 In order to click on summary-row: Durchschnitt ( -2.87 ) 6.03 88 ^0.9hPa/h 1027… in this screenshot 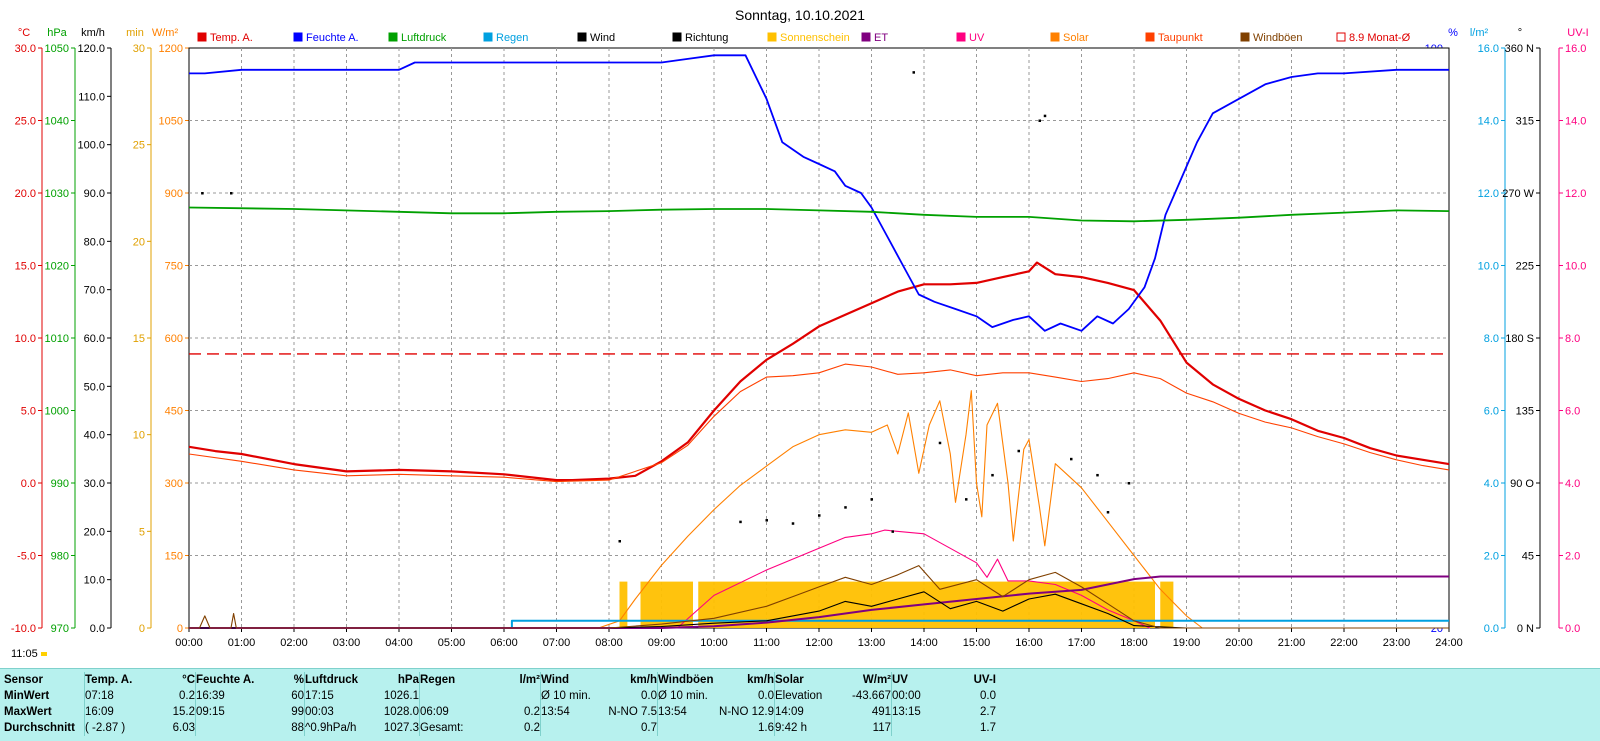, I will do `click(500, 728)`.